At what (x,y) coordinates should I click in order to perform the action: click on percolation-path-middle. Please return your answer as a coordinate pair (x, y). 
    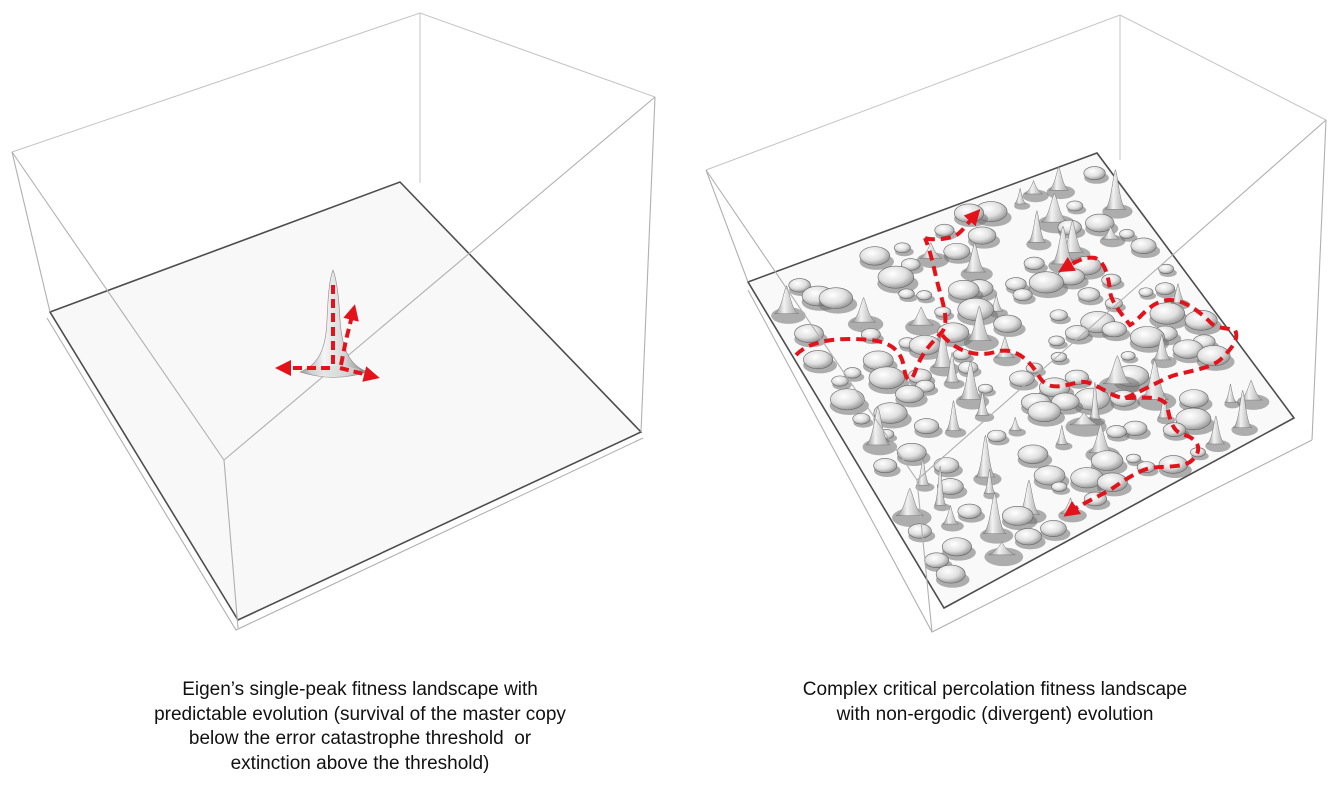
    Looking at the image, I should click on (1070, 425).